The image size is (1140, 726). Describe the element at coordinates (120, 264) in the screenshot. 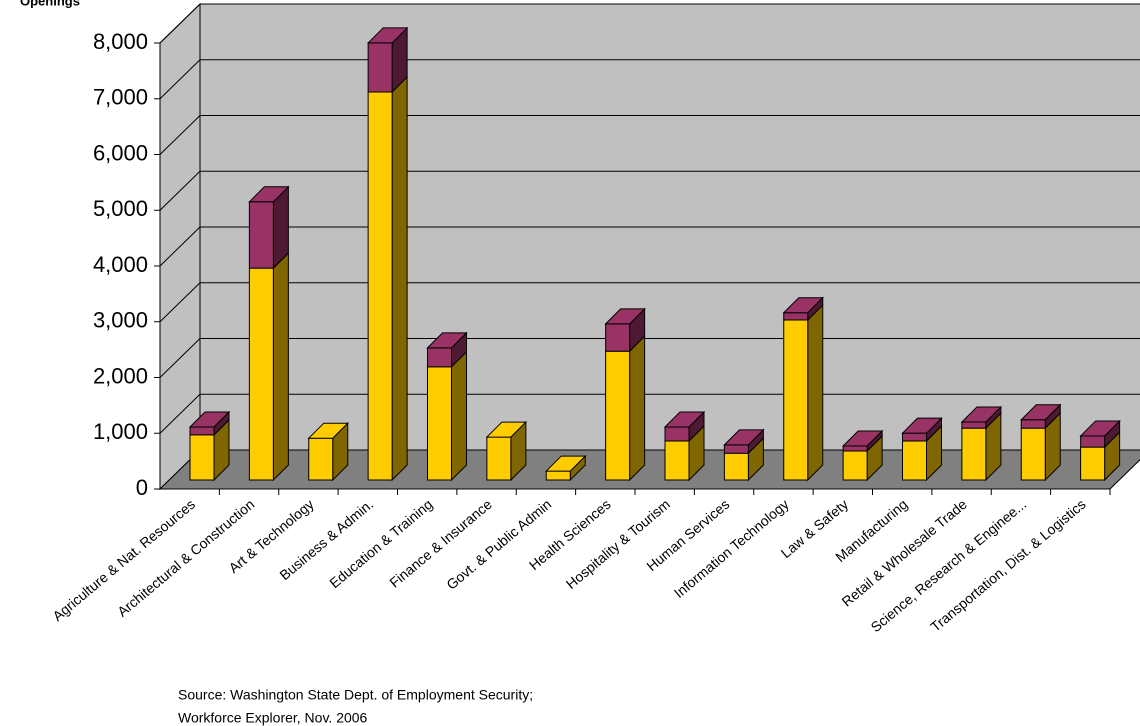

I see `y-tick-label: 4,000` at that location.